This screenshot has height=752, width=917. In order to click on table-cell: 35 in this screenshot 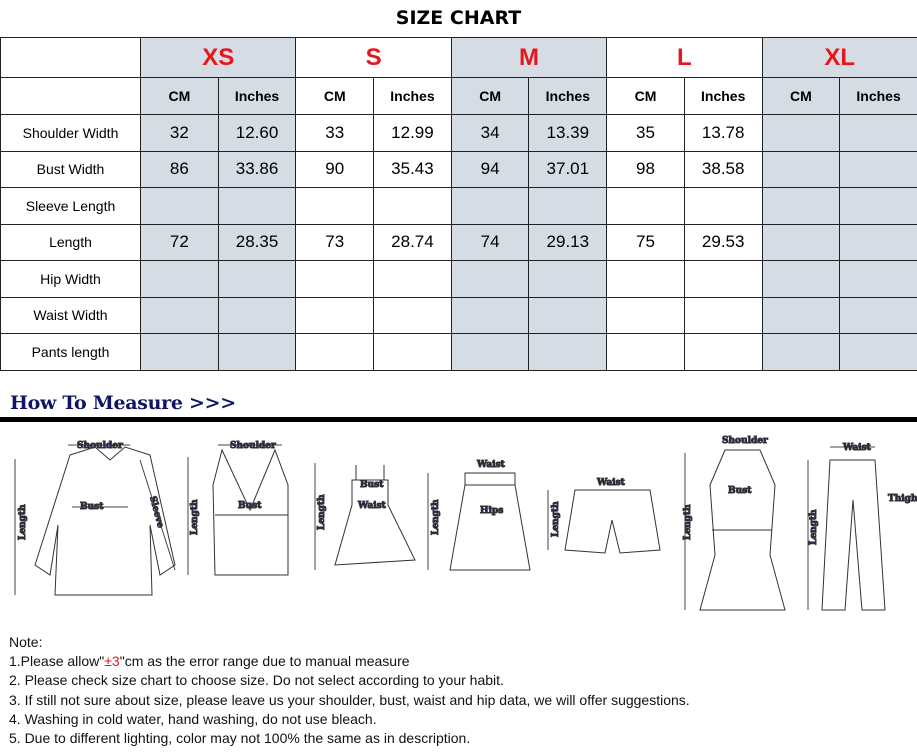, I will do `click(645, 133)`.